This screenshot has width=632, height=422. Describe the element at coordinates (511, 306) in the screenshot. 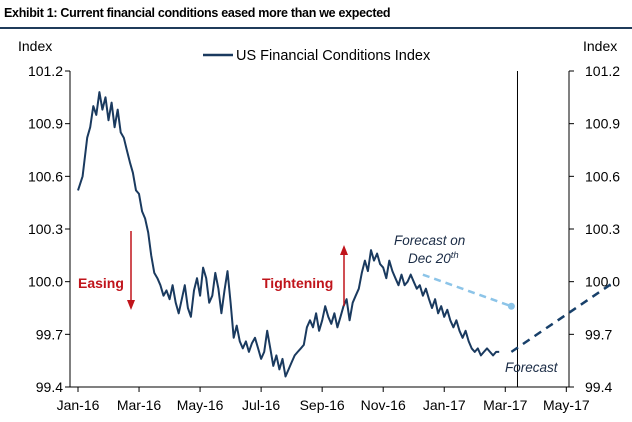

I see `dec20-forecast-point` at that location.